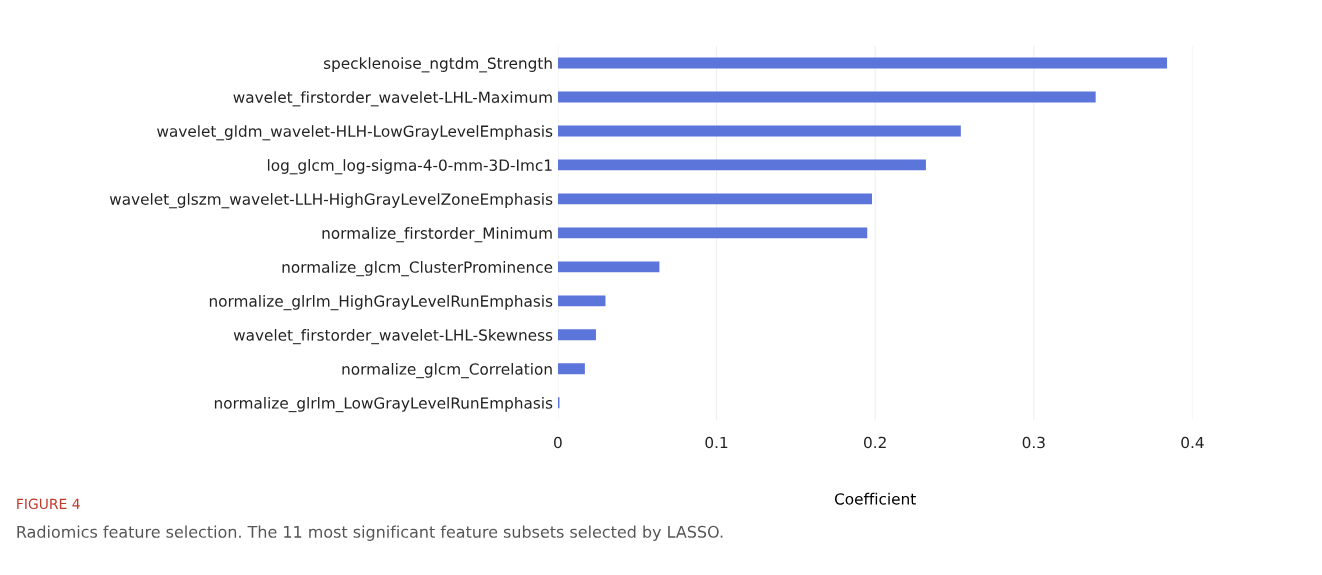  Describe the element at coordinates (381, 303) in the screenshot. I see `y-tick-label: normalize_glrlm_HighGrayLevelRunEmphasis` at that location.